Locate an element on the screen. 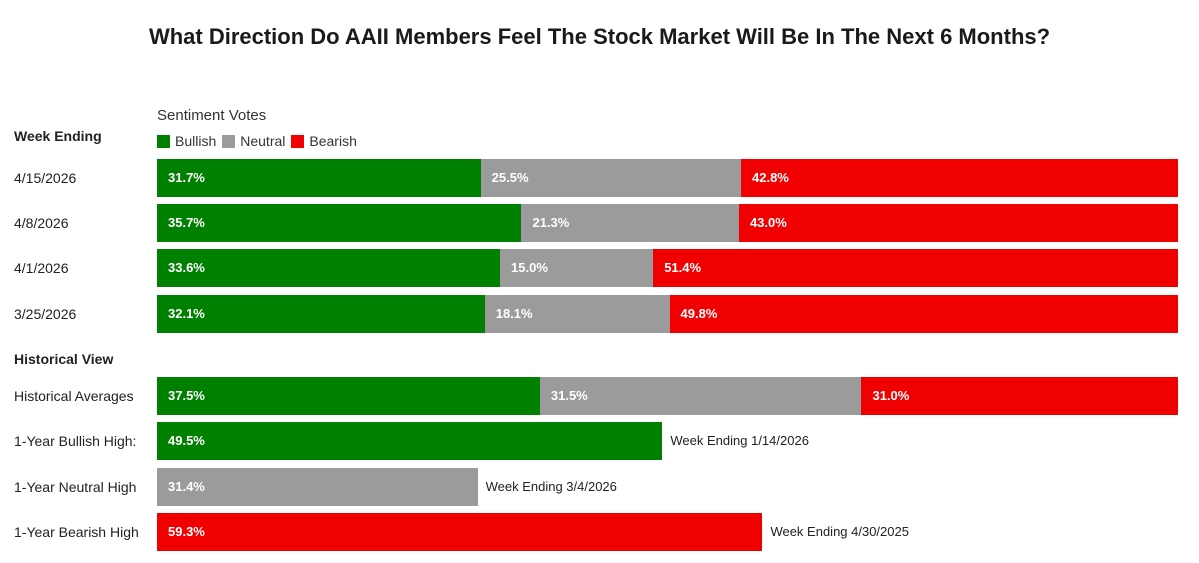  legend-item-bearish: Bearish is located at coordinates (324, 141).